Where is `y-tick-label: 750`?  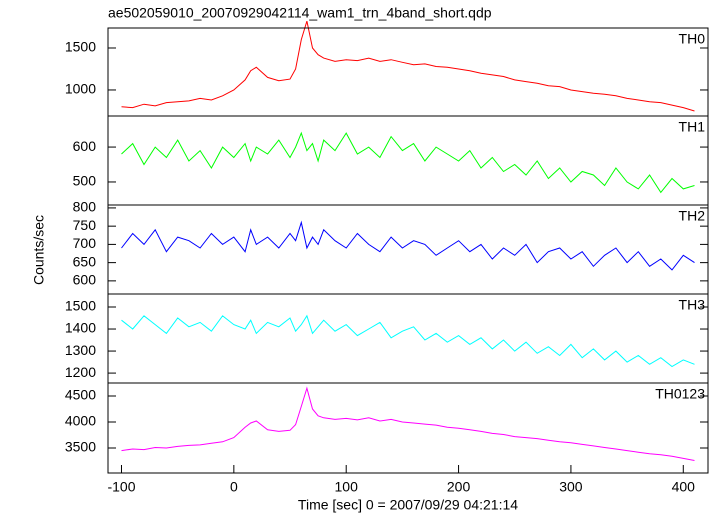 y-tick-label: 750 is located at coordinates (85, 225).